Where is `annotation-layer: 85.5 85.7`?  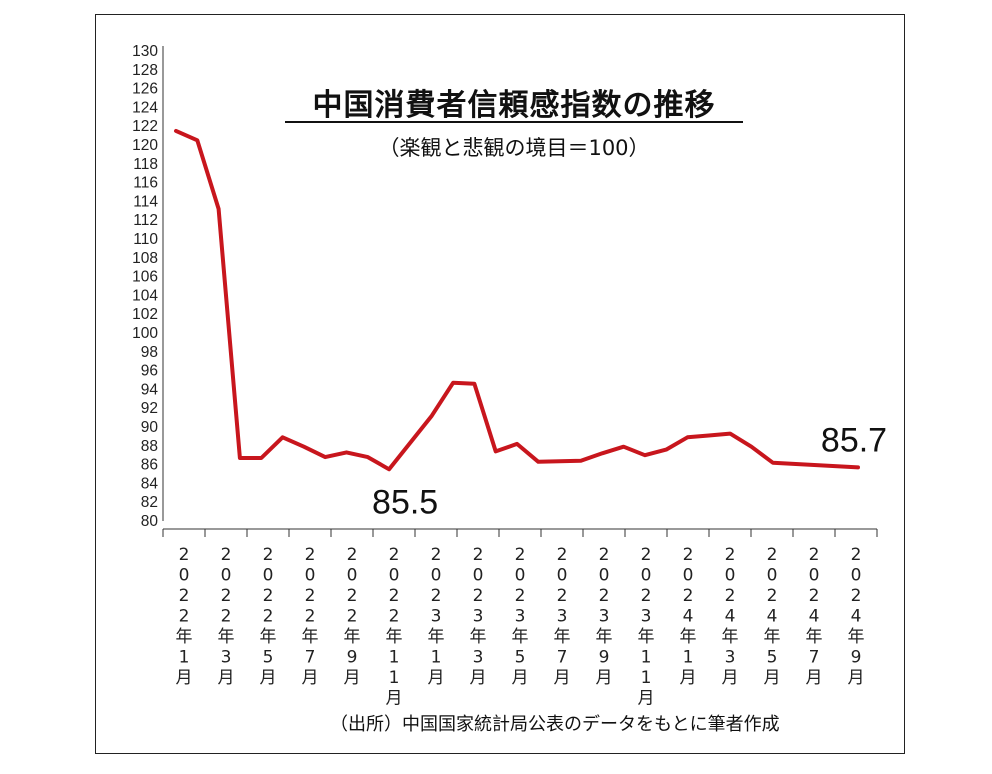
annotation-layer: 85.5 85.7 is located at coordinates (629, 471).